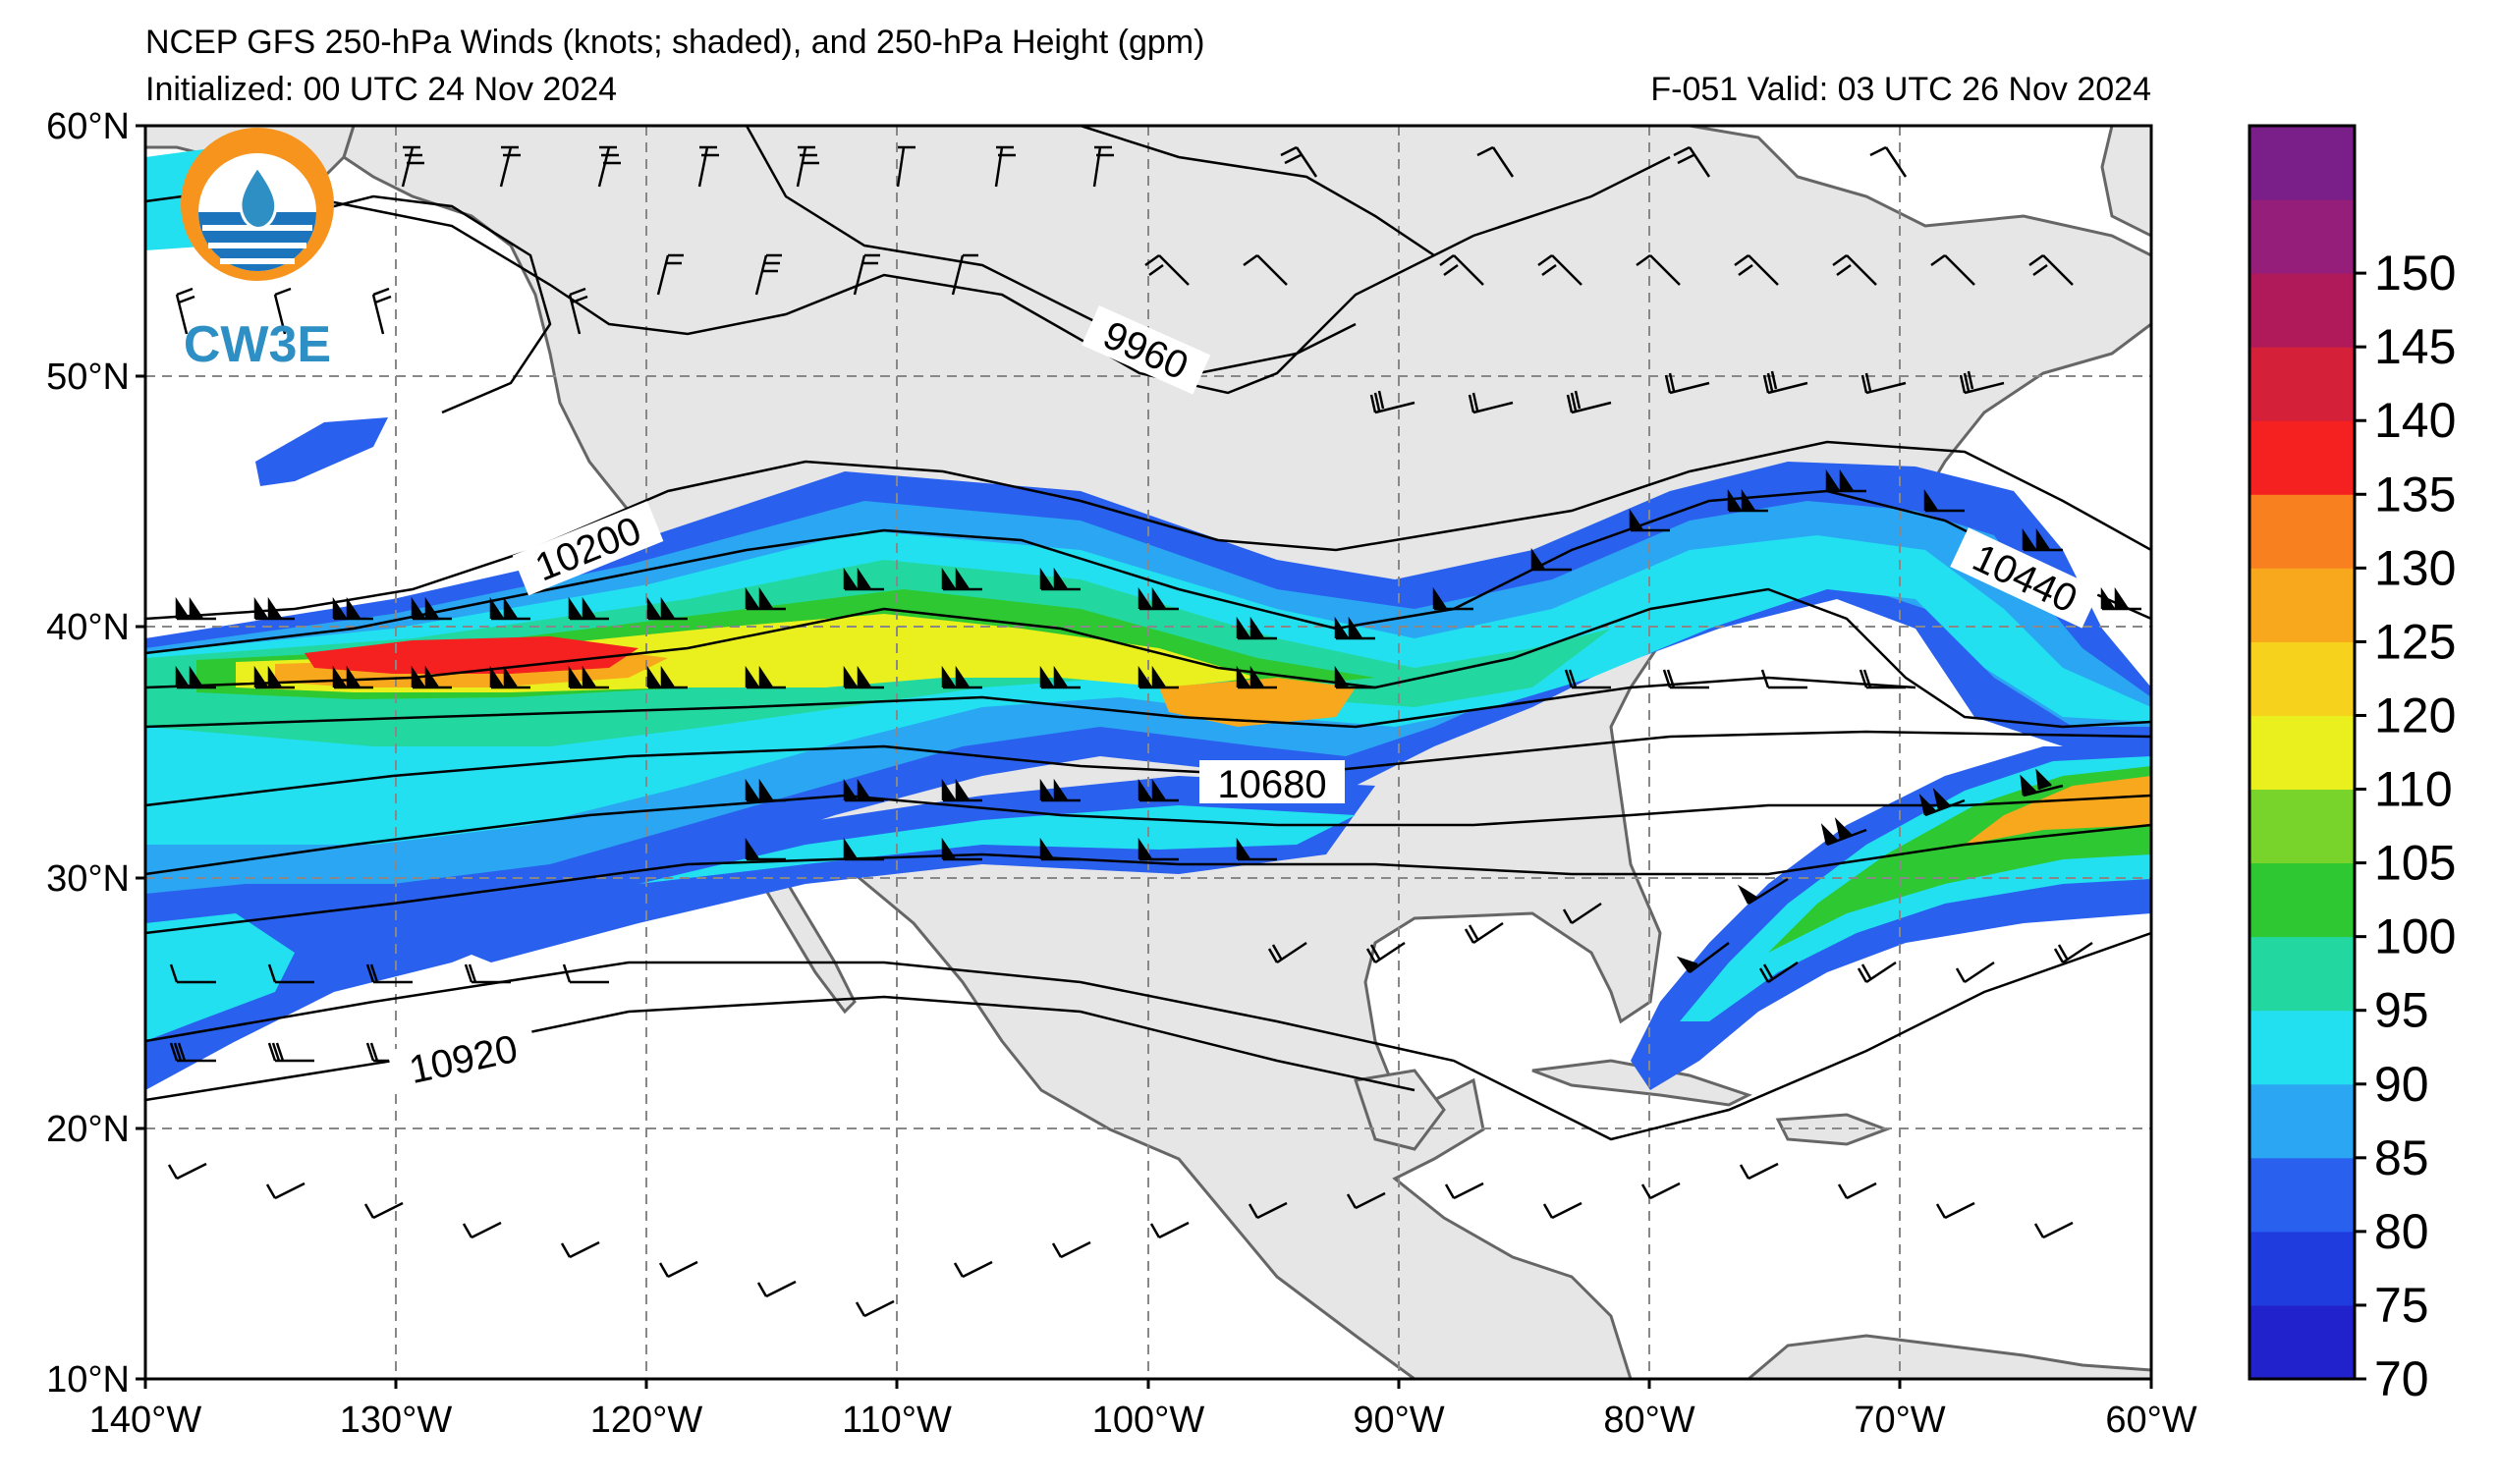 Image resolution: width=2498 pixels, height=1484 pixels. What do you see at coordinates (1948, 1356) in the screenshot?
I see `caribbean-south-america` at bounding box center [1948, 1356].